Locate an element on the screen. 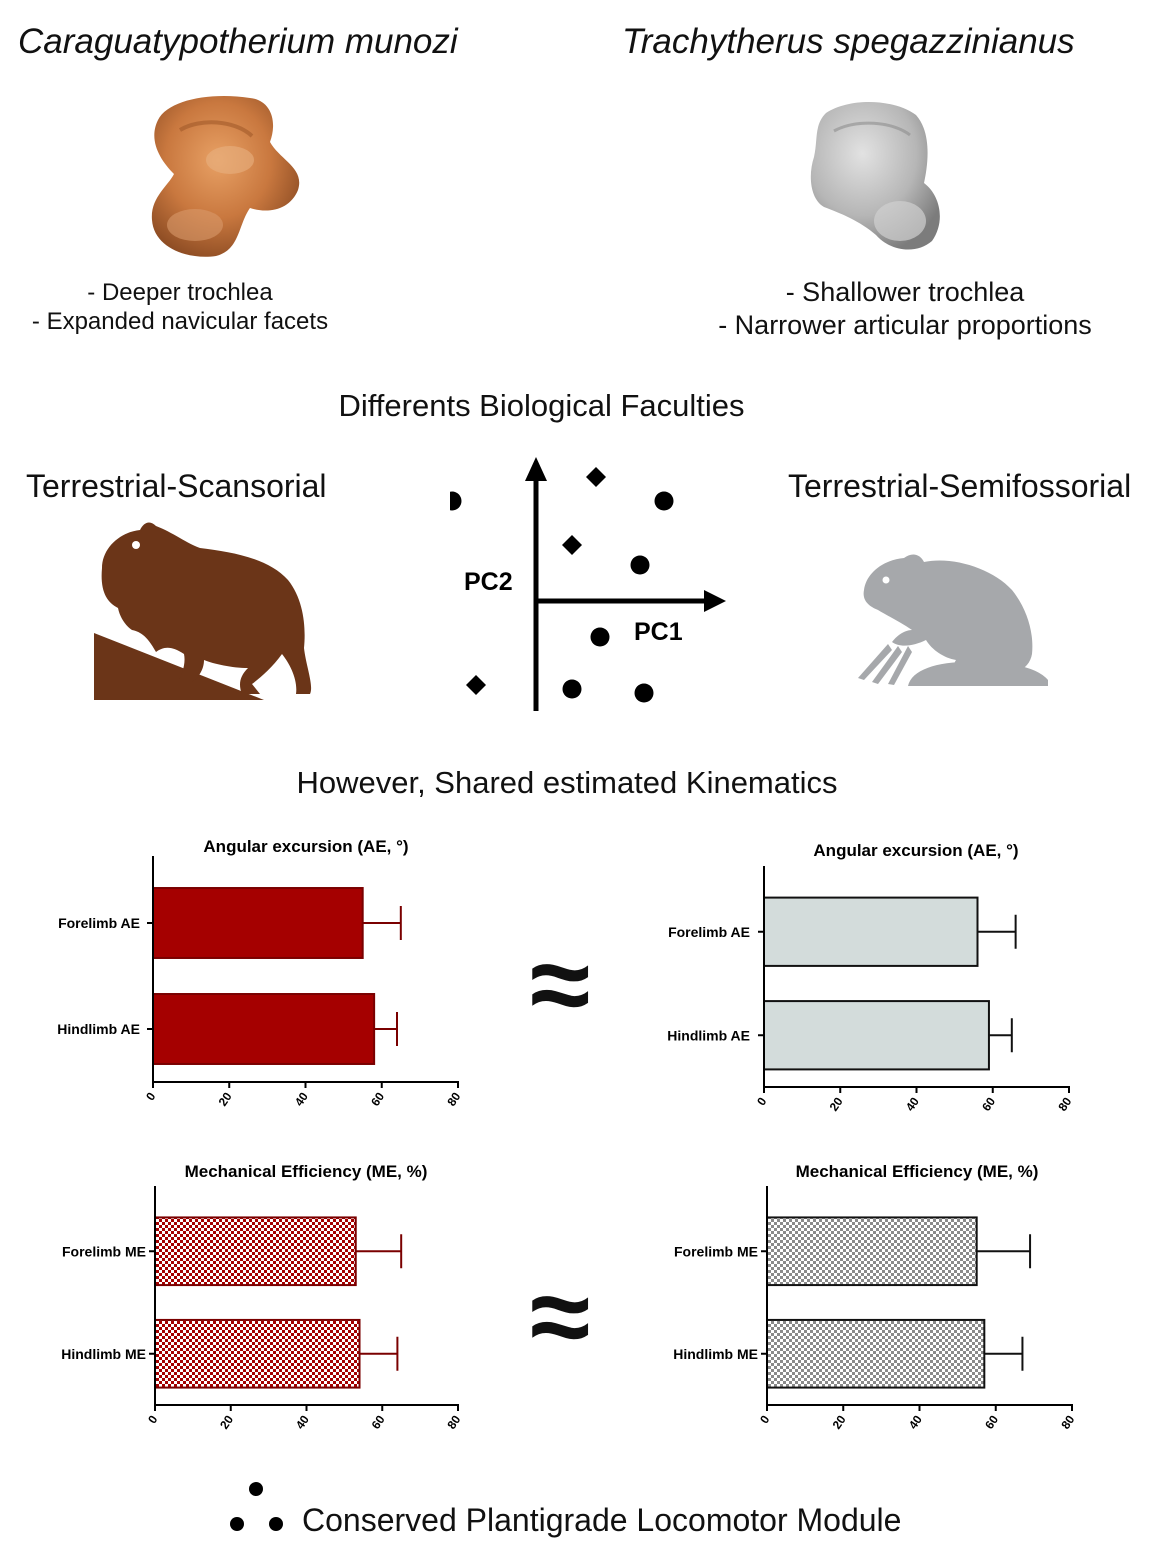 The image size is (1173, 1547). approx-symbol-ae: ≈ is located at coordinates (560, 984).